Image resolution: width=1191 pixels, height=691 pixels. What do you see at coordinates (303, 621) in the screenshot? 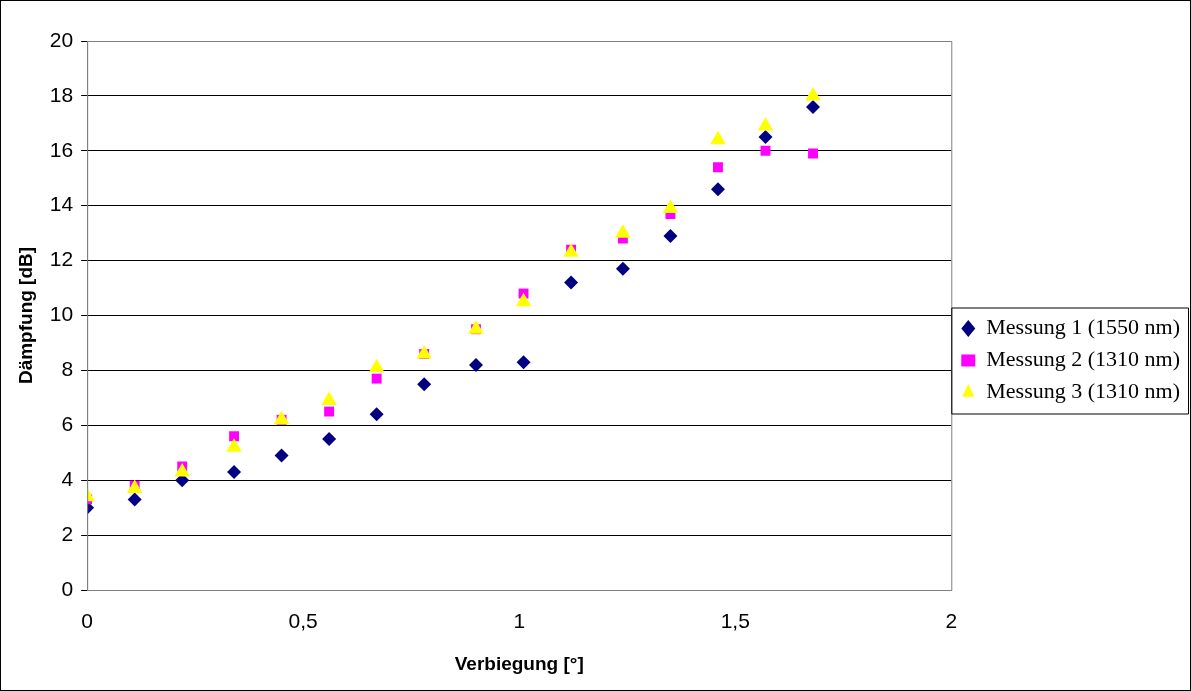
I see `x-tick-label: 0,5` at bounding box center [303, 621].